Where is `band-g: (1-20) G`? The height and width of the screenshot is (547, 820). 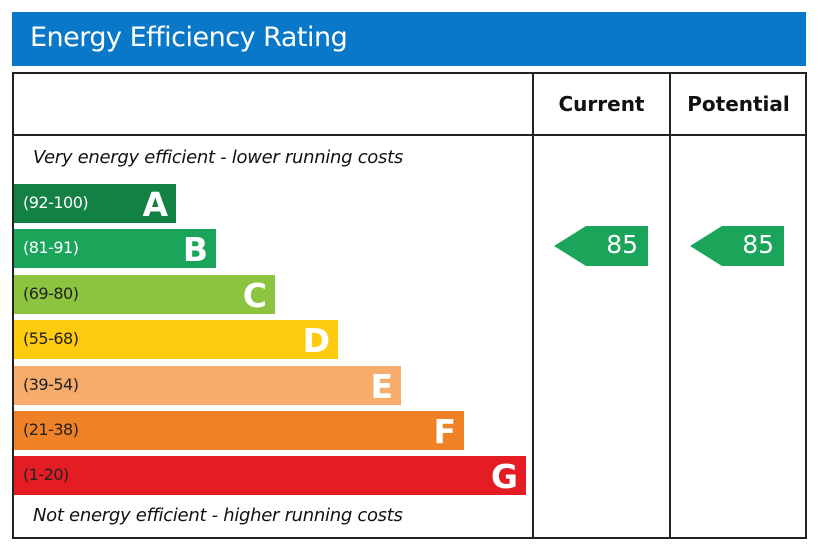
band-g: (1-20) G is located at coordinates (270, 476).